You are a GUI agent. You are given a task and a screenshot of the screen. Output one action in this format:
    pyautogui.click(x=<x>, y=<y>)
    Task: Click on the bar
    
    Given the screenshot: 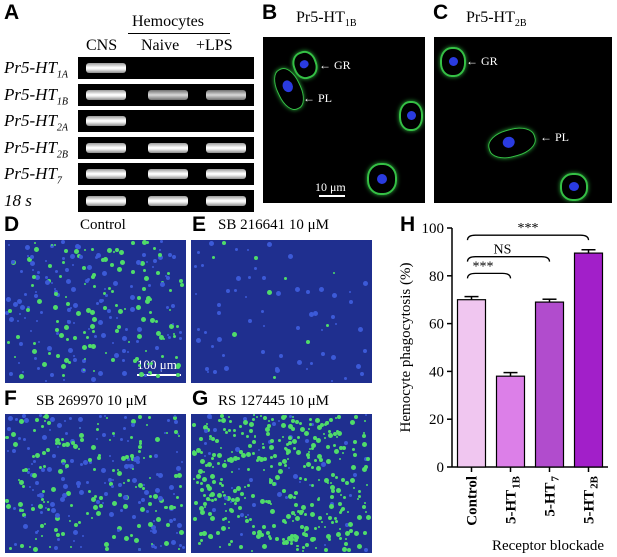 What is the action you would take?
    pyautogui.click(x=588, y=360)
    